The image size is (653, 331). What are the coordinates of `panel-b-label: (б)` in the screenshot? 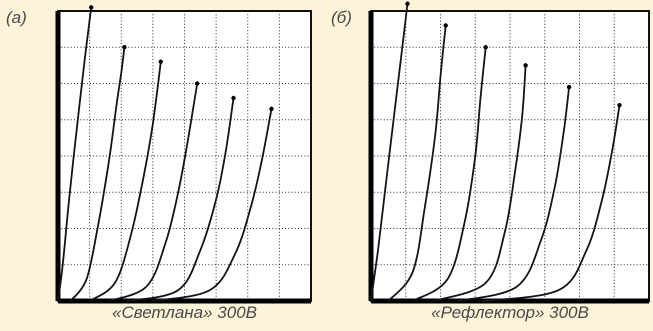 It's located at (341, 17).